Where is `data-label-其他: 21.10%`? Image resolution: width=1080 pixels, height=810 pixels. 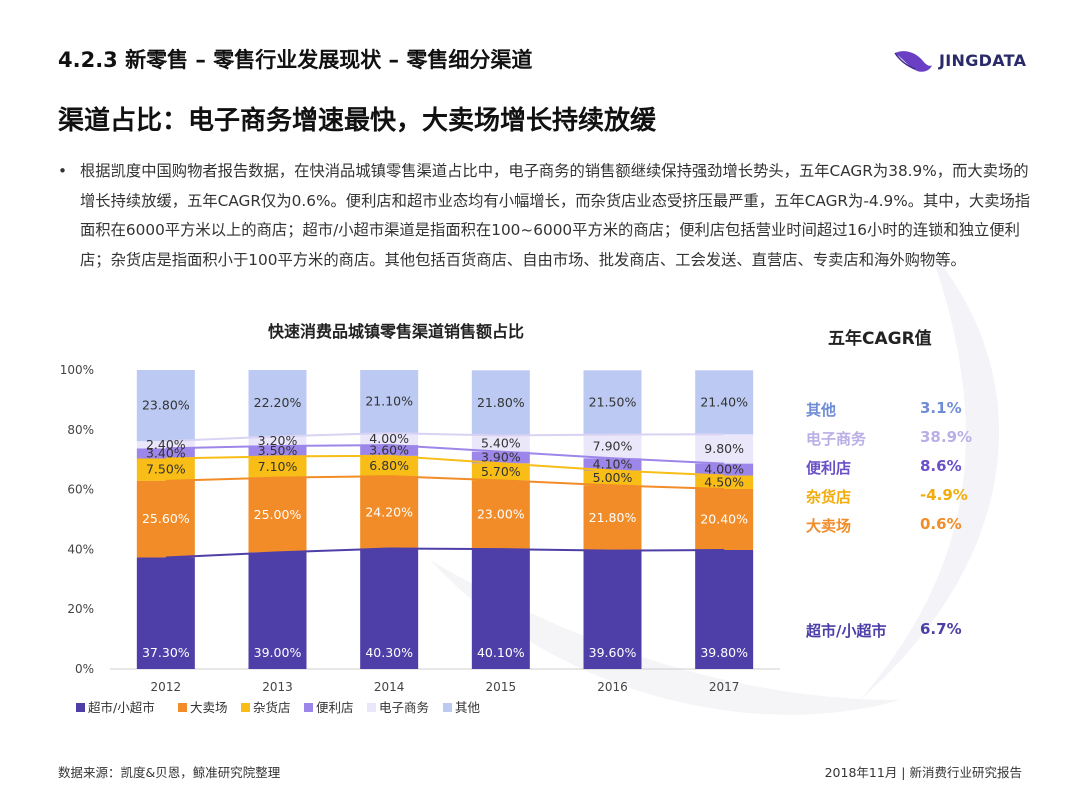
data-label-其他: 21.10% is located at coordinates (389, 401).